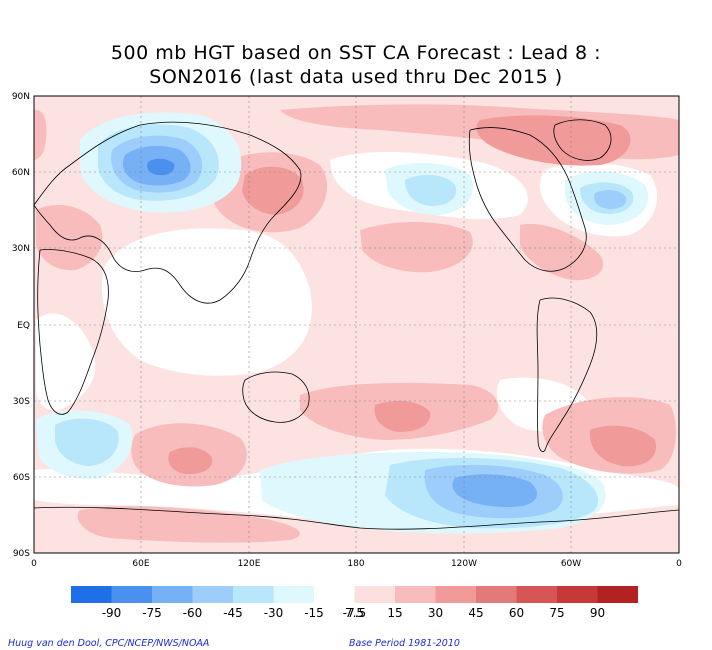 This screenshot has height=650, width=712. Describe the element at coordinates (610, 199) in the screenshot. I see `neg30-north-atlantic` at that location.